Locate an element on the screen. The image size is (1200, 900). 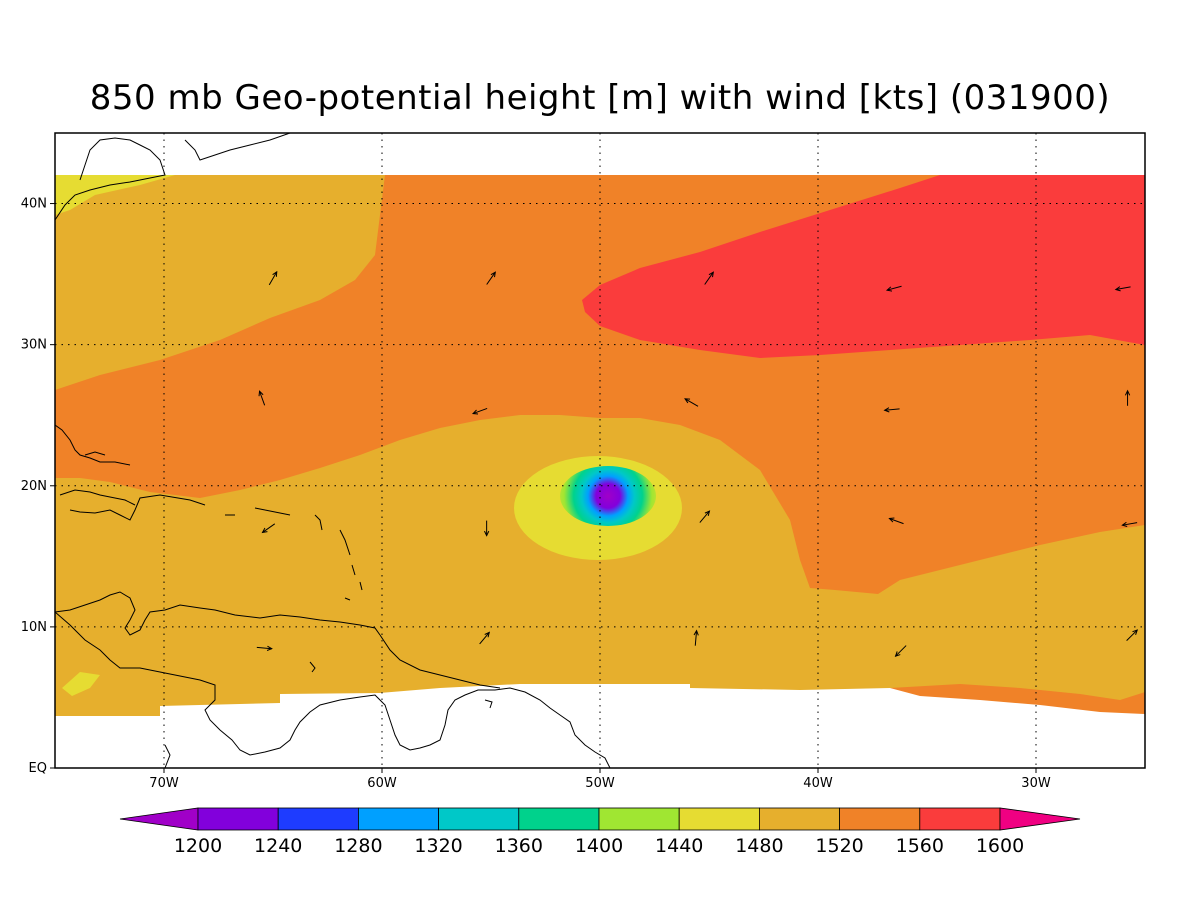
colorbar-label: 1240 is located at coordinates (278, 846).